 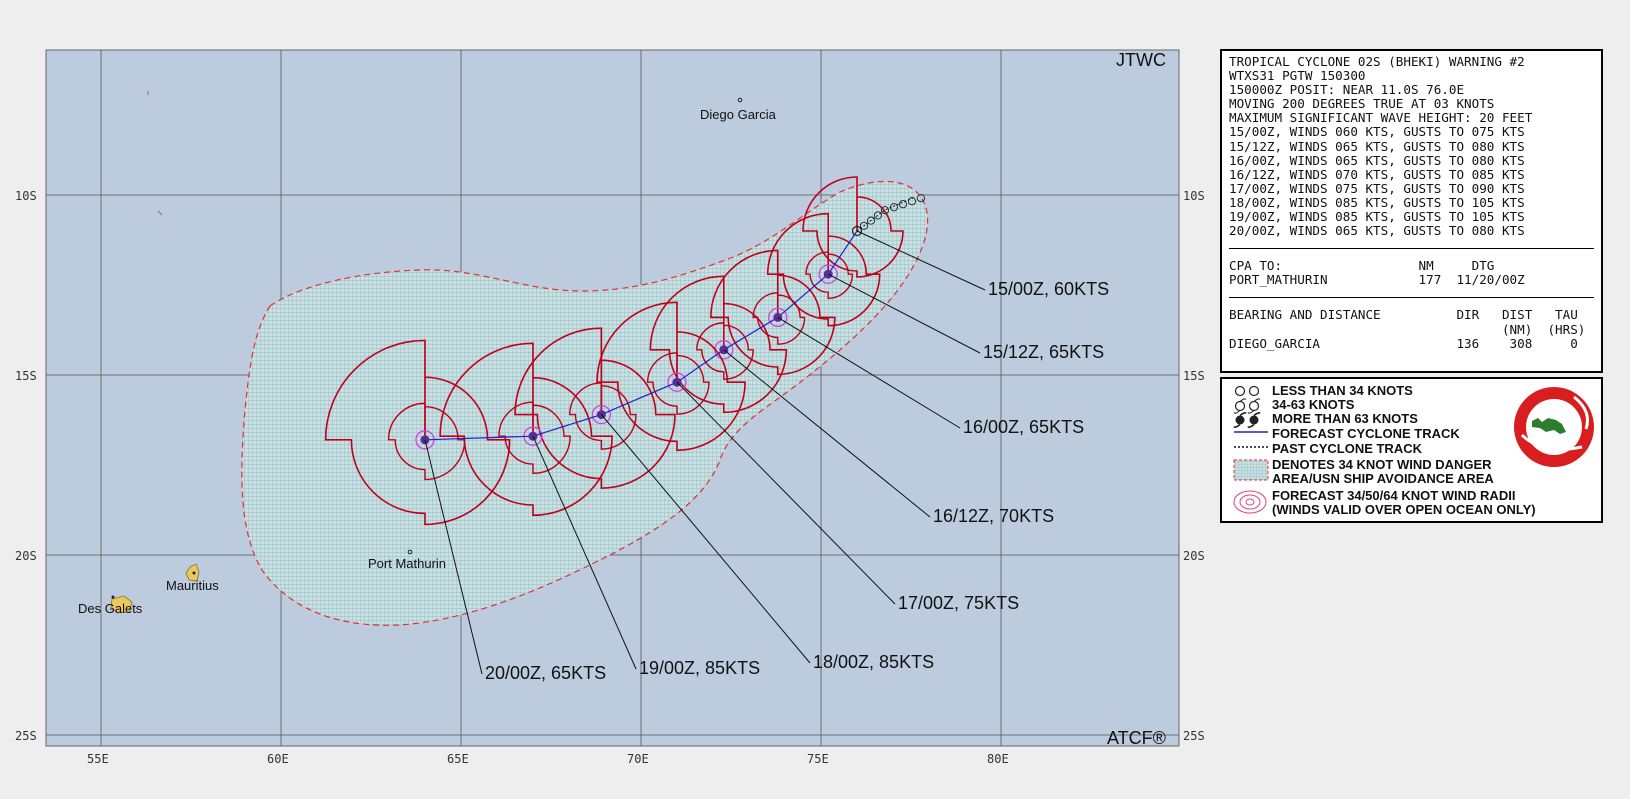 What do you see at coordinates (1377, 160) in the screenshot?
I see `warning-line: 16/00Z, WINDS 065 KTS, GUSTS TO 080 KTS` at bounding box center [1377, 160].